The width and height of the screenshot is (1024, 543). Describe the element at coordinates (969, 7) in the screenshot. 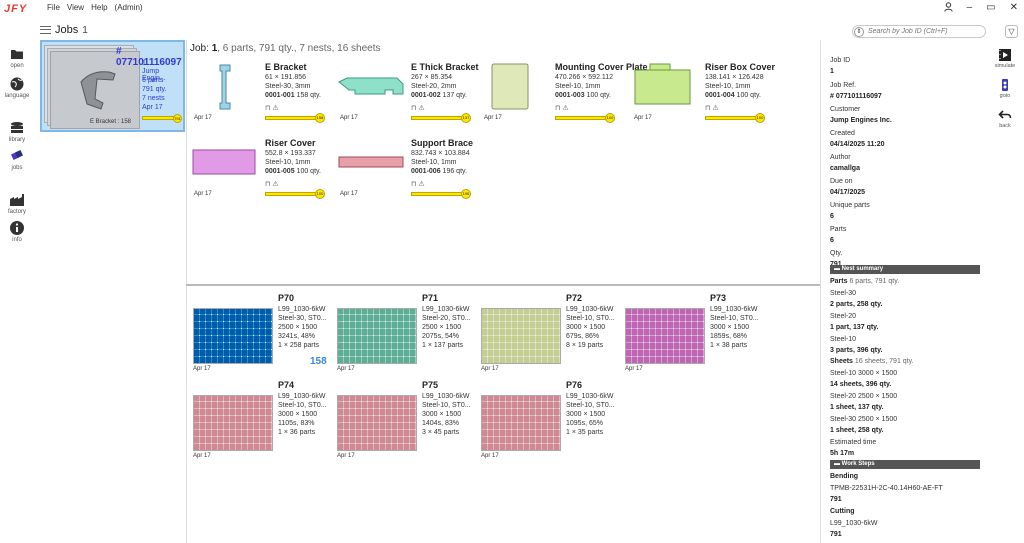

I see `minimize-button: –` at that location.